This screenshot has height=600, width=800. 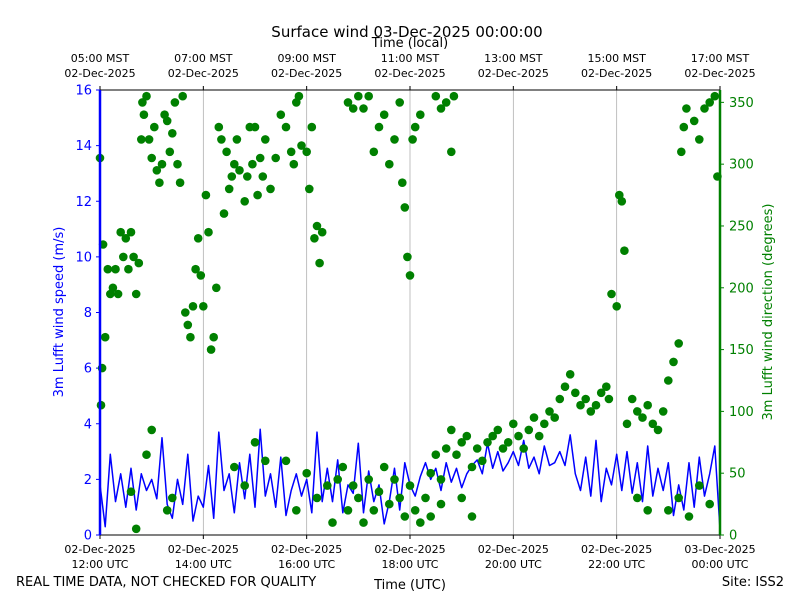 What do you see at coordinates (741, 412) in the screenshot?
I see `right-tick-label: 100` at bounding box center [741, 412].